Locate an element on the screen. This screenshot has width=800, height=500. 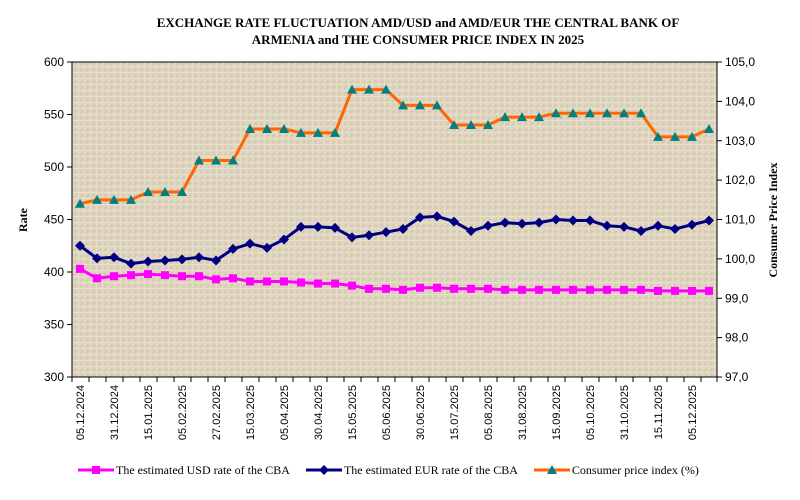
x-tick-label: 05.12.2024 is located at coordinates (81, 412).